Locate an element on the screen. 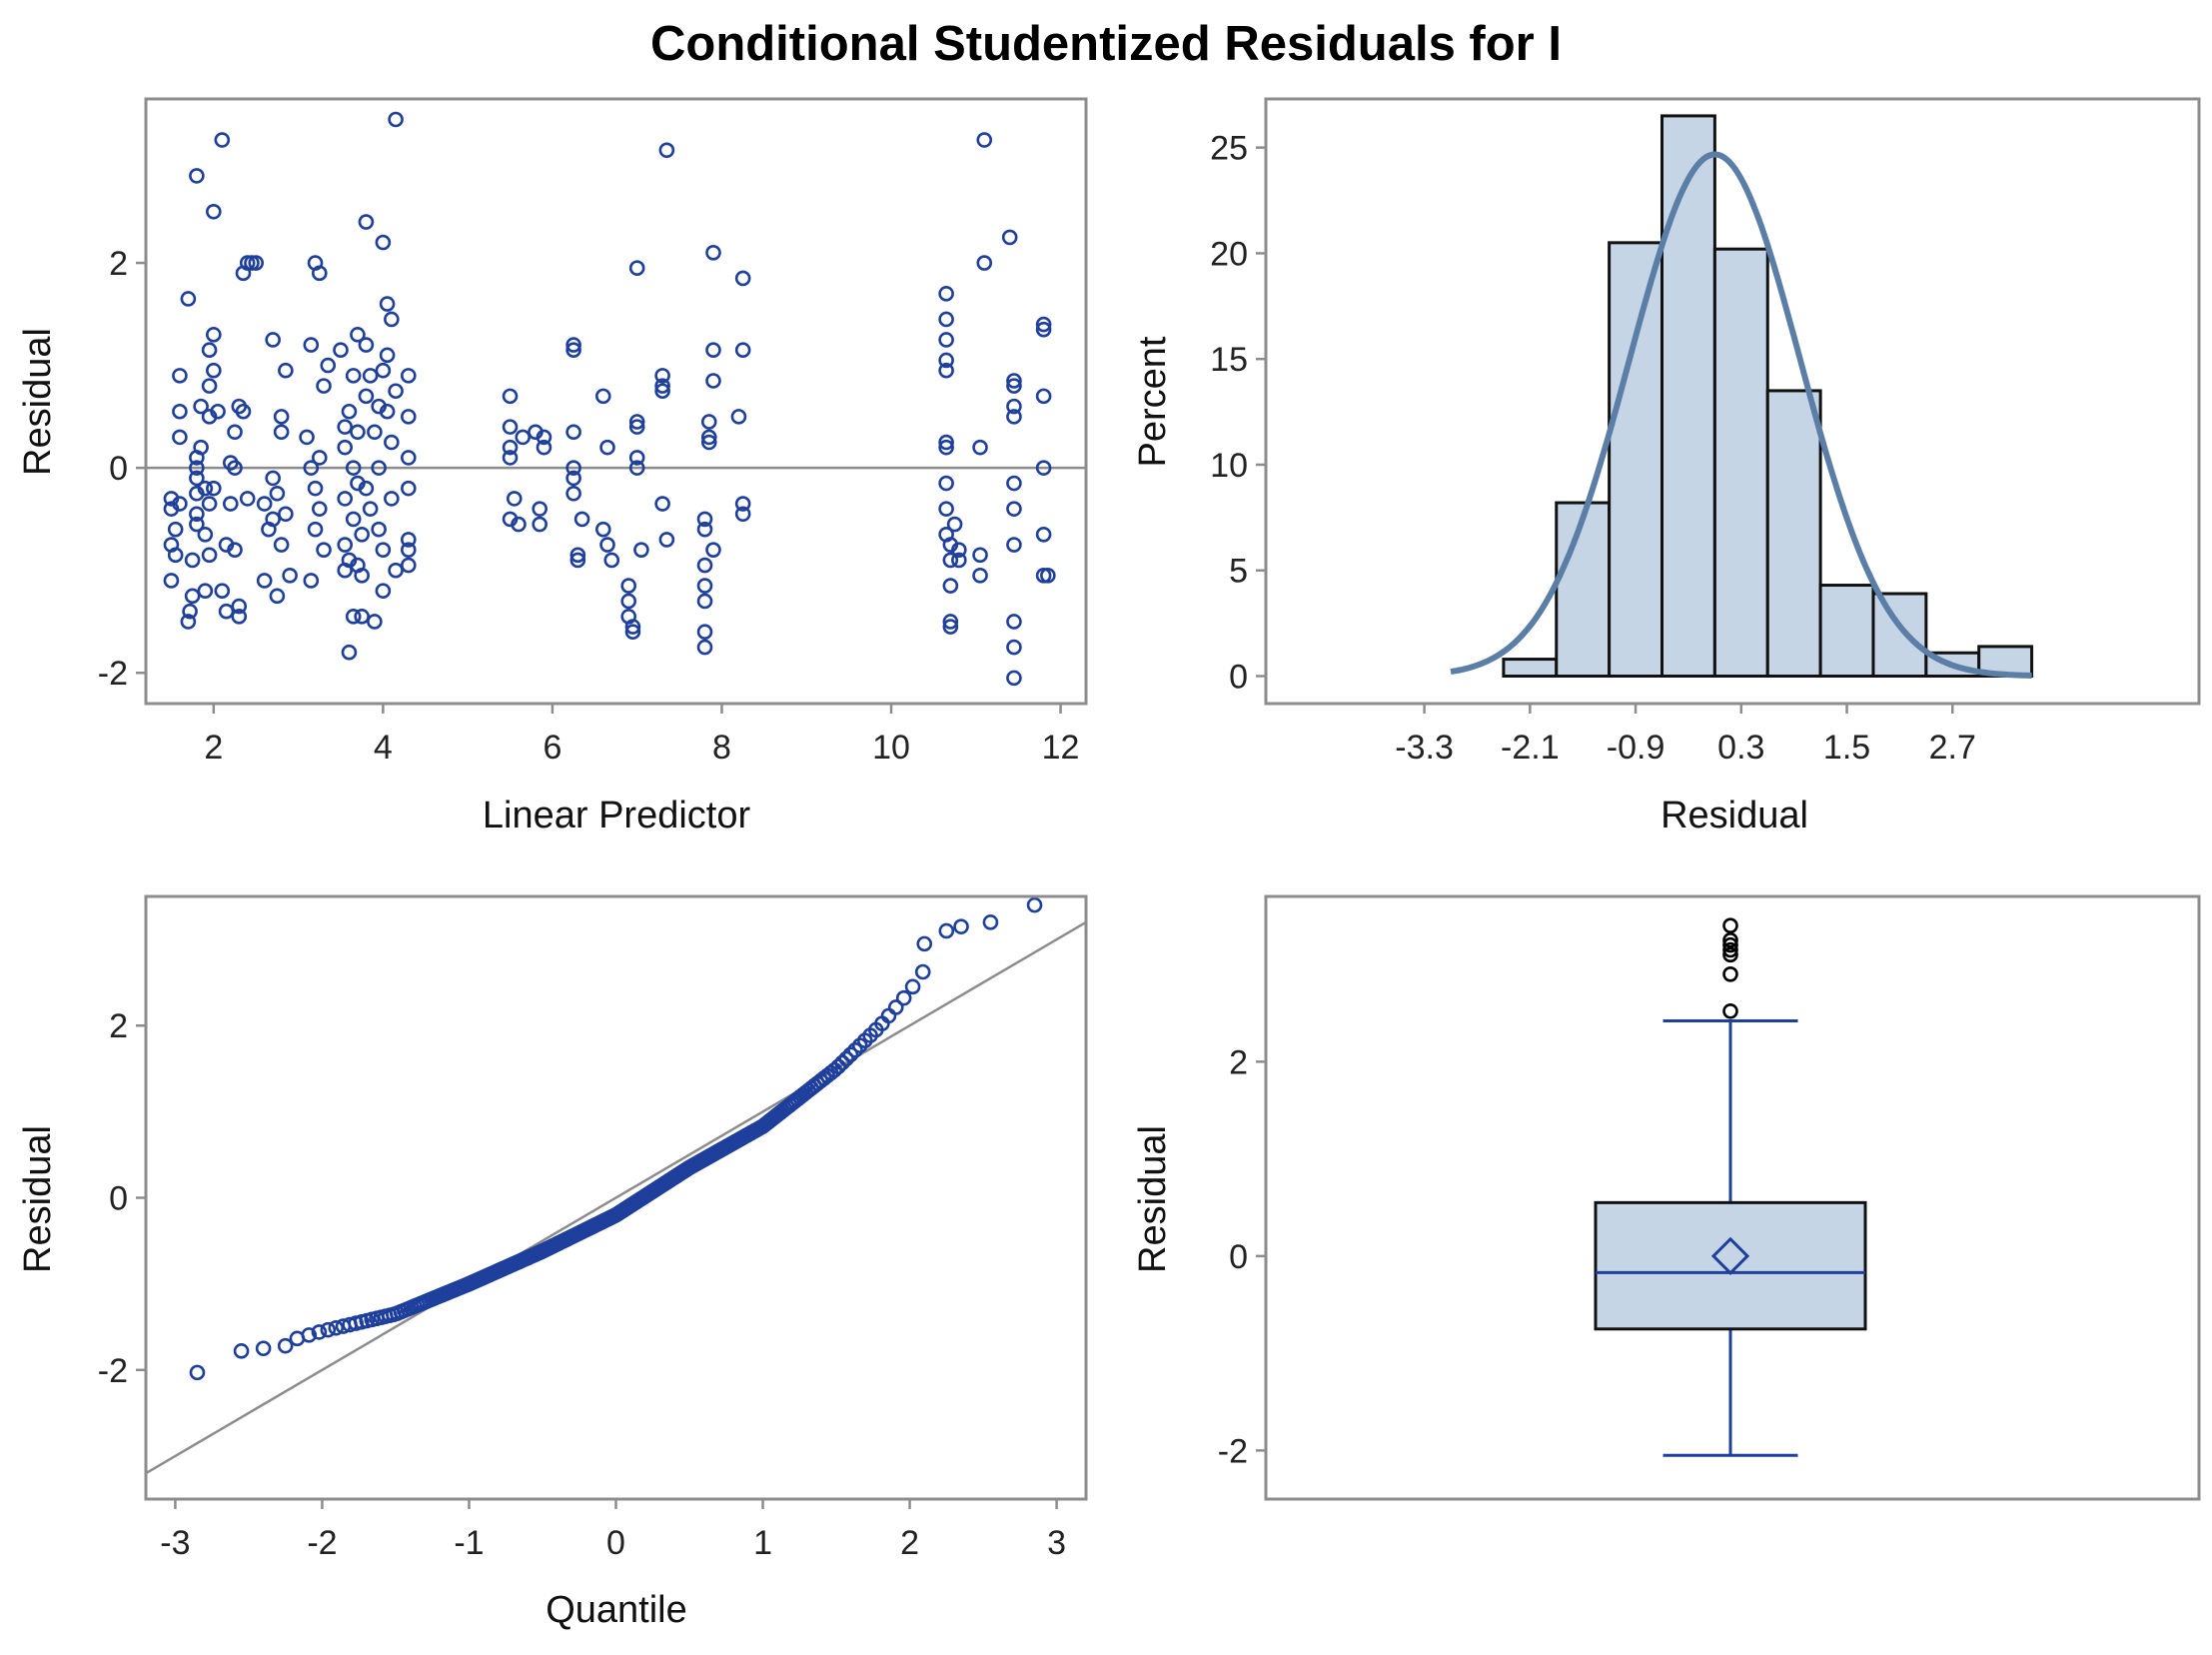  x-tick-label: 3 is located at coordinates (1056, 1543).